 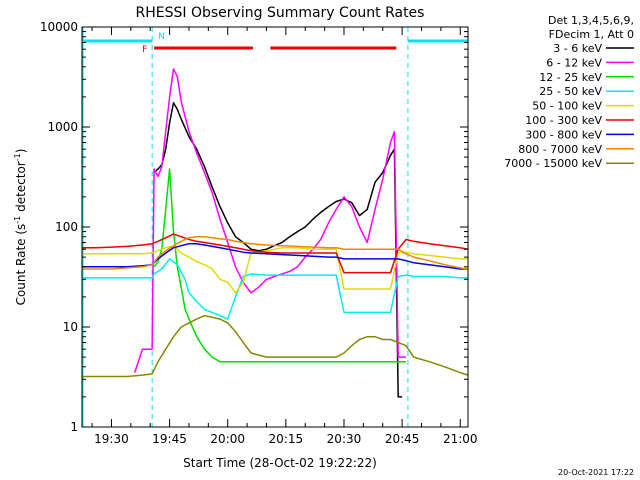 I want to click on y-tick-label: 100, so click(x=66, y=227).